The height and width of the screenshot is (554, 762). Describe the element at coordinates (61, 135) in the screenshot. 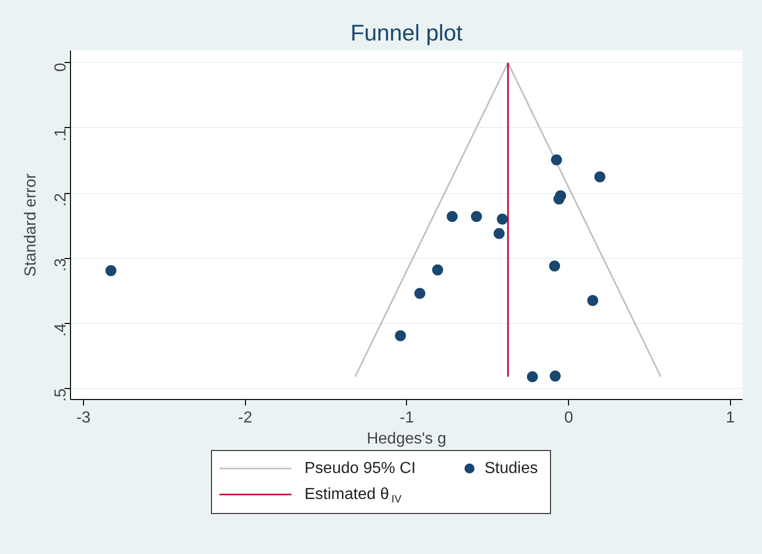

I see `y-tick-label: .1` at that location.